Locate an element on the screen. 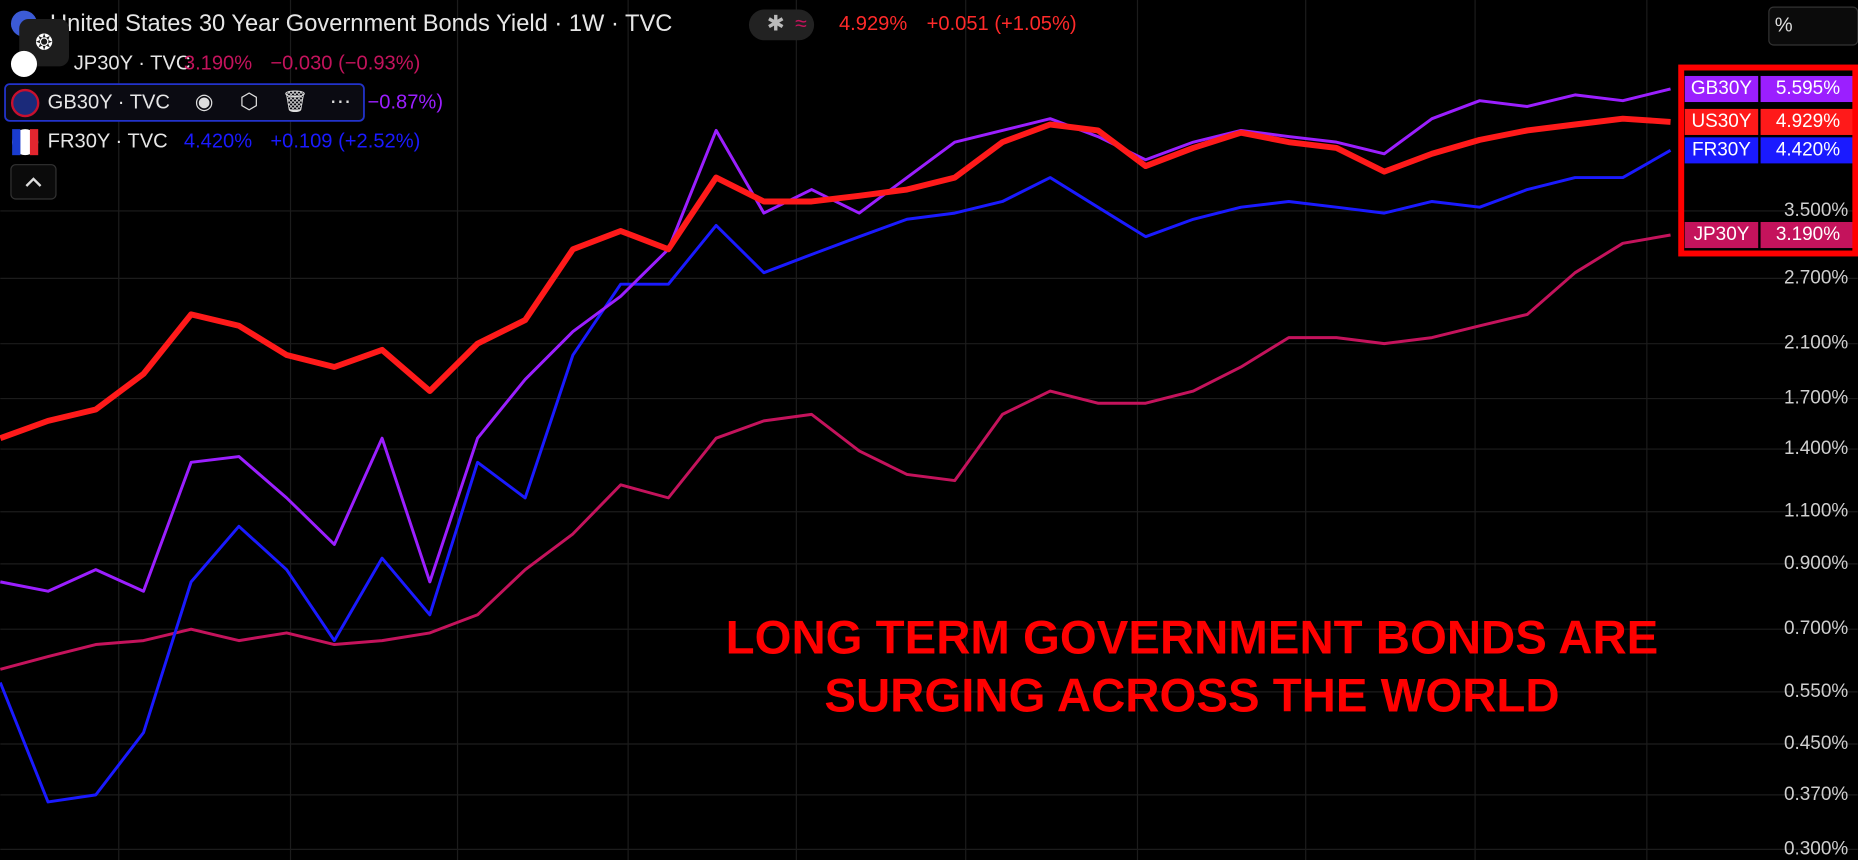  price-label-name: GB30Y is located at coordinates (1721, 88).